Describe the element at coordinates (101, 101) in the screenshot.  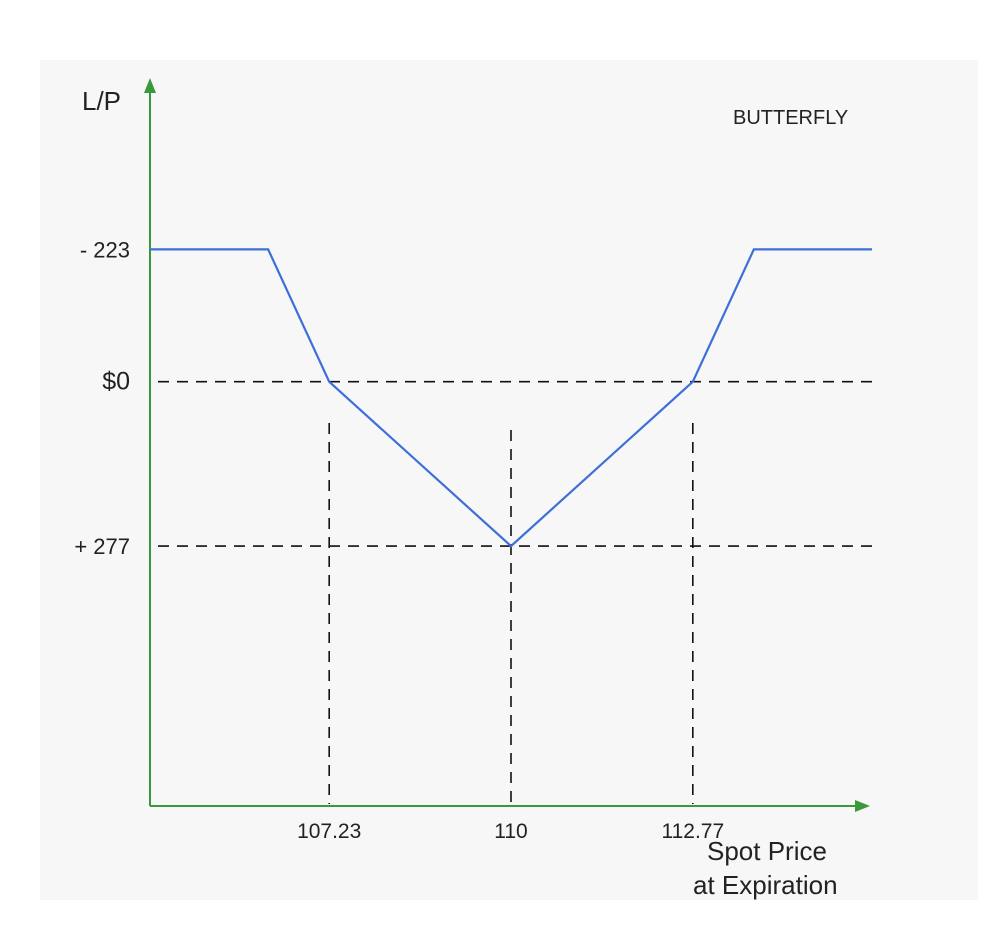
I see `y-axis-label: L/P` at that location.